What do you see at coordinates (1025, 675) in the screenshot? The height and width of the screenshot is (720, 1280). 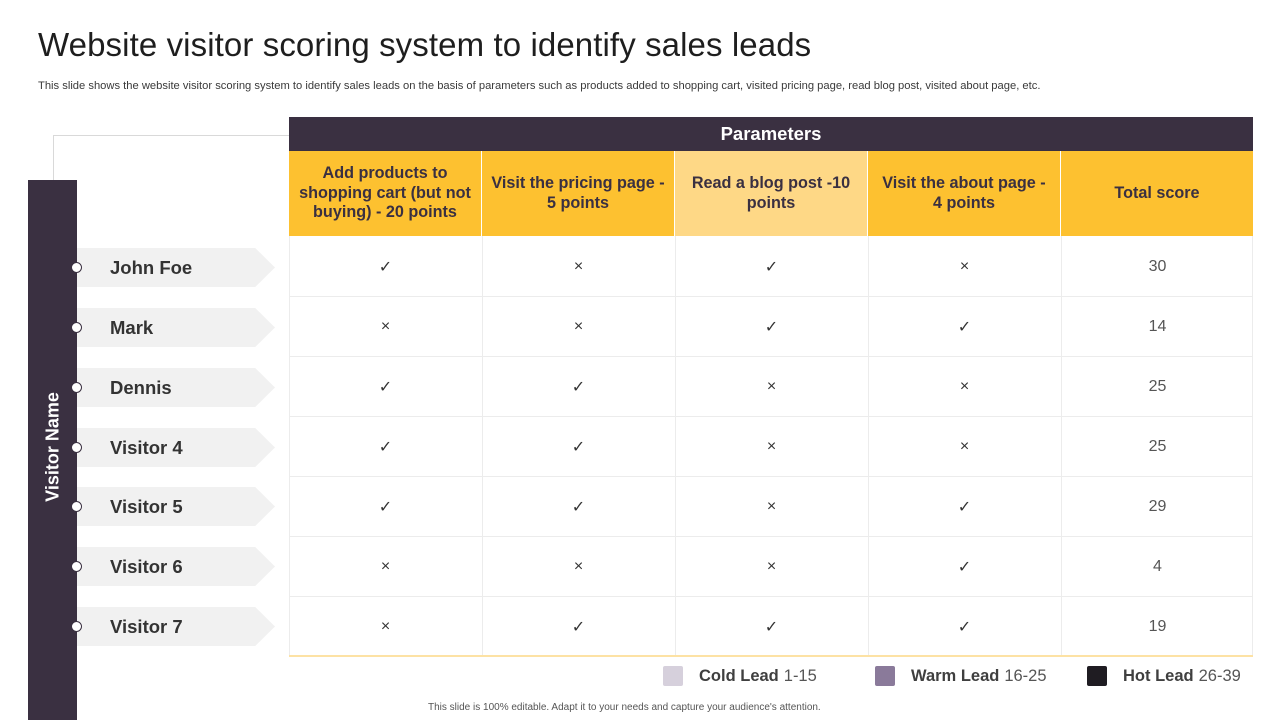 I see `legend-range: 16-25` at bounding box center [1025, 675].